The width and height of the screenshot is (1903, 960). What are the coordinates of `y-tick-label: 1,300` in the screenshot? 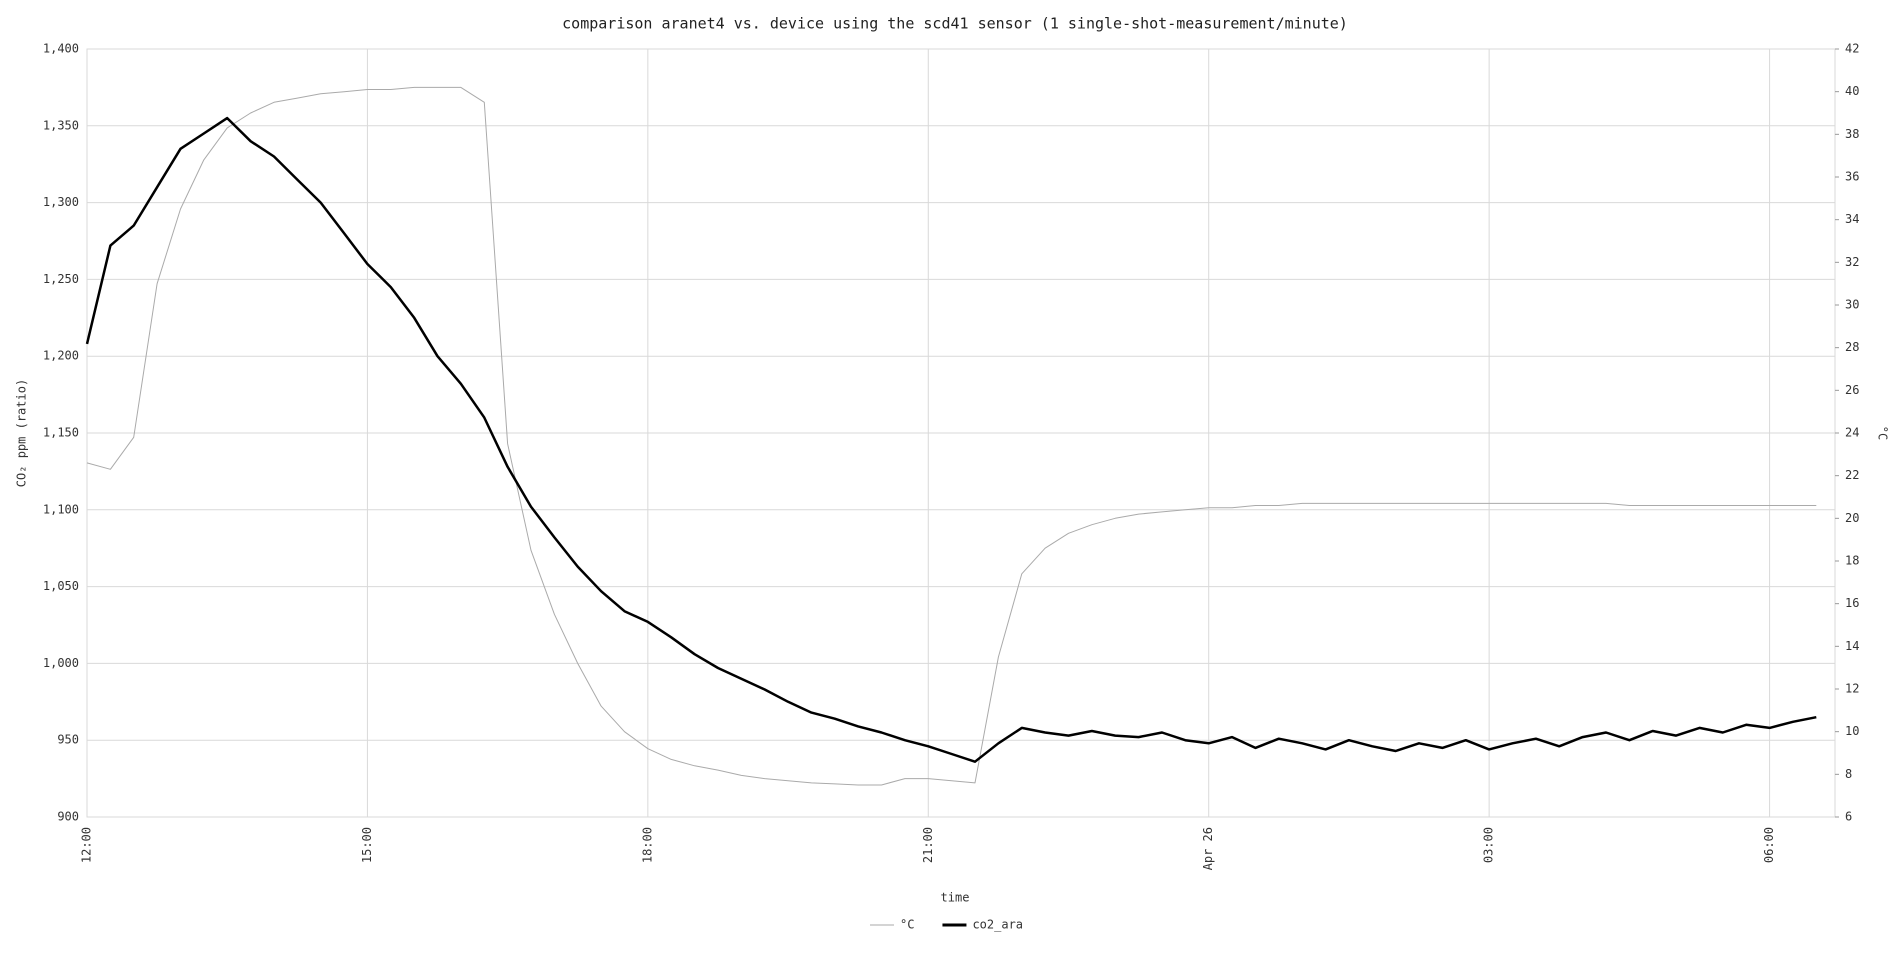 It's located at (61, 202).